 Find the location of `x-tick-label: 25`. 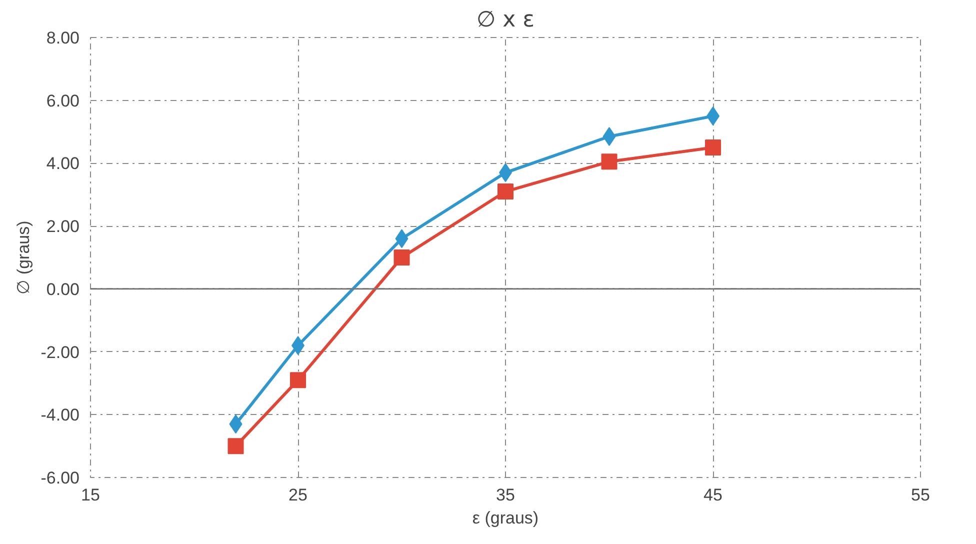

x-tick-label: 25 is located at coordinates (298, 495).